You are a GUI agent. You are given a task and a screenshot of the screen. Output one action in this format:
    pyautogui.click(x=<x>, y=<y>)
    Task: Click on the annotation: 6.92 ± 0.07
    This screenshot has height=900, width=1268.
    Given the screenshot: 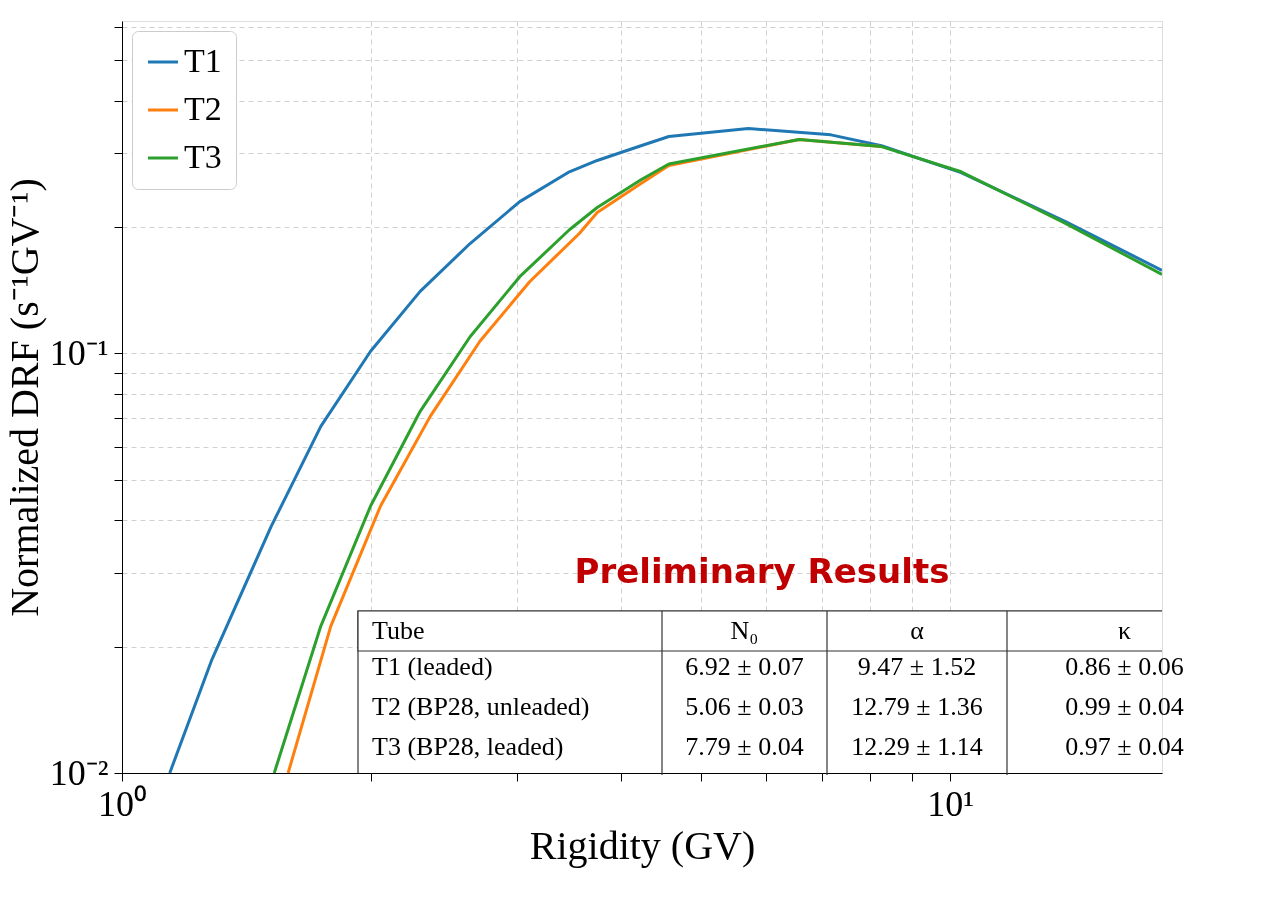 What is the action you would take?
    pyautogui.click(x=744, y=666)
    